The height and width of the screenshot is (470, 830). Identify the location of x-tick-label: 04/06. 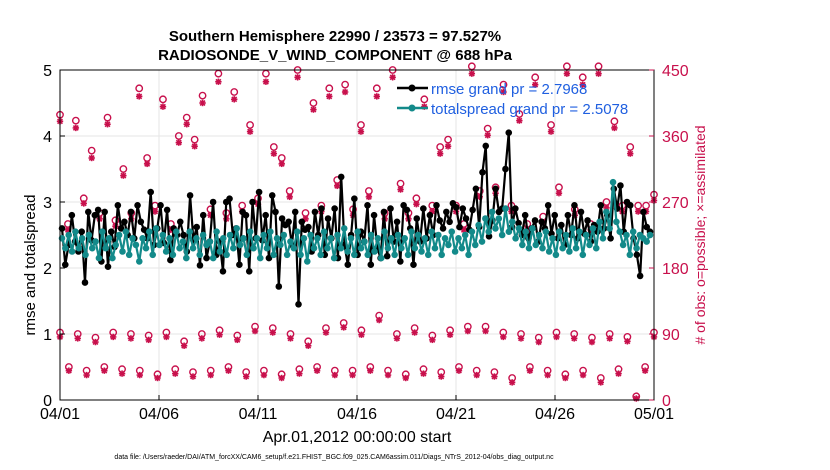
(159, 414).